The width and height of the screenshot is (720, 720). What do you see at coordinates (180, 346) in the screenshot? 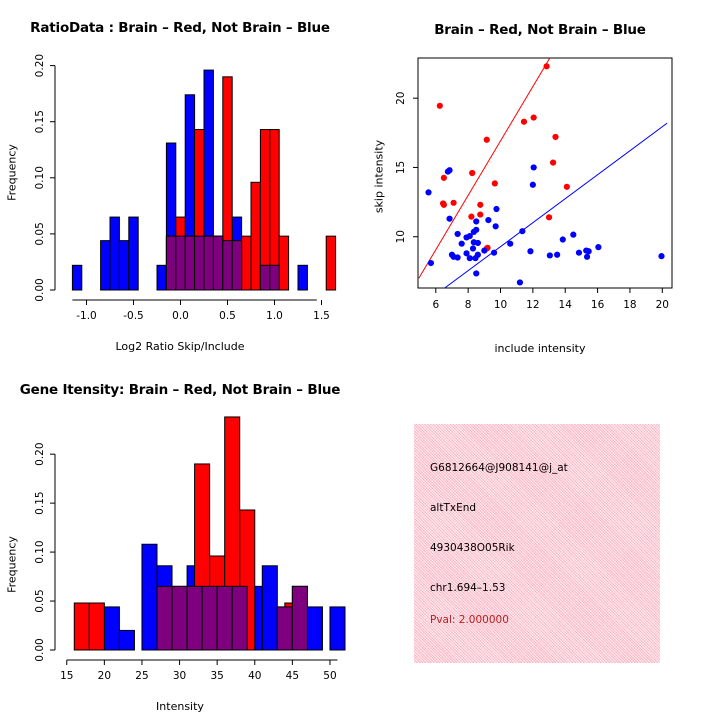
I see `ratio-histogram-xlabel: Log2 Ratio Skip/Include` at bounding box center [180, 346].